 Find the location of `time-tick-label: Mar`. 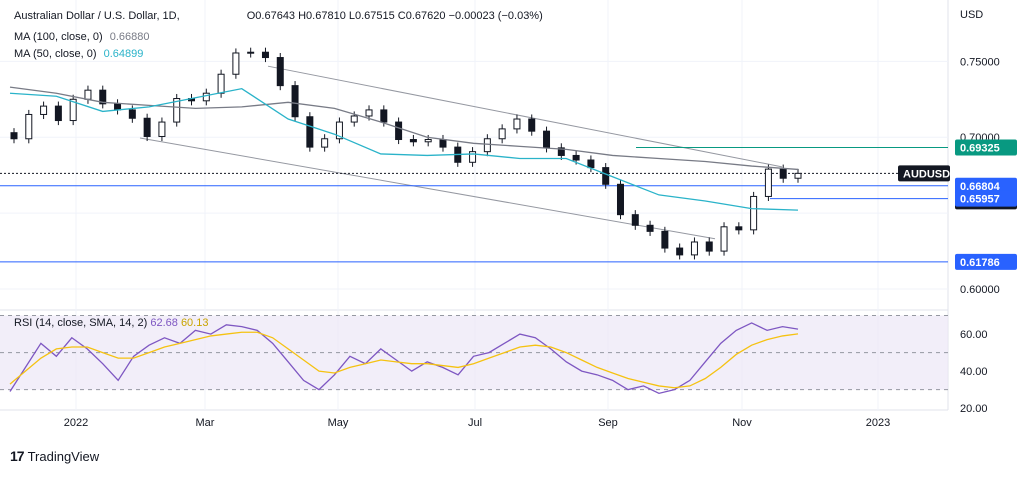

time-tick-label: Mar is located at coordinates (205, 423).